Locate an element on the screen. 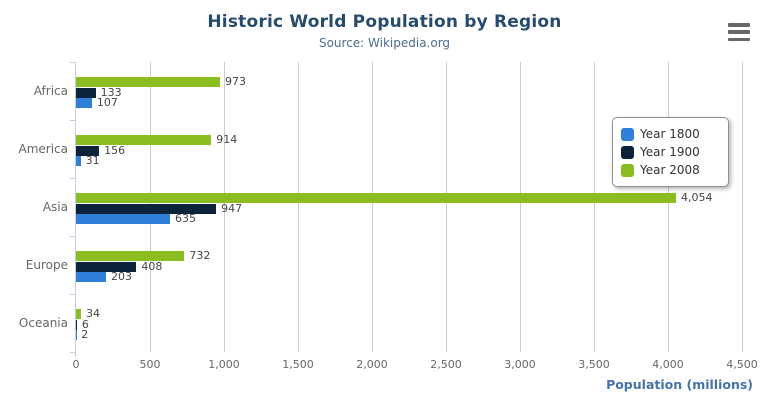 The height and width of the screenshot is (416, 769). bar-europe-year-2008 is located at coordinates (130, 256).